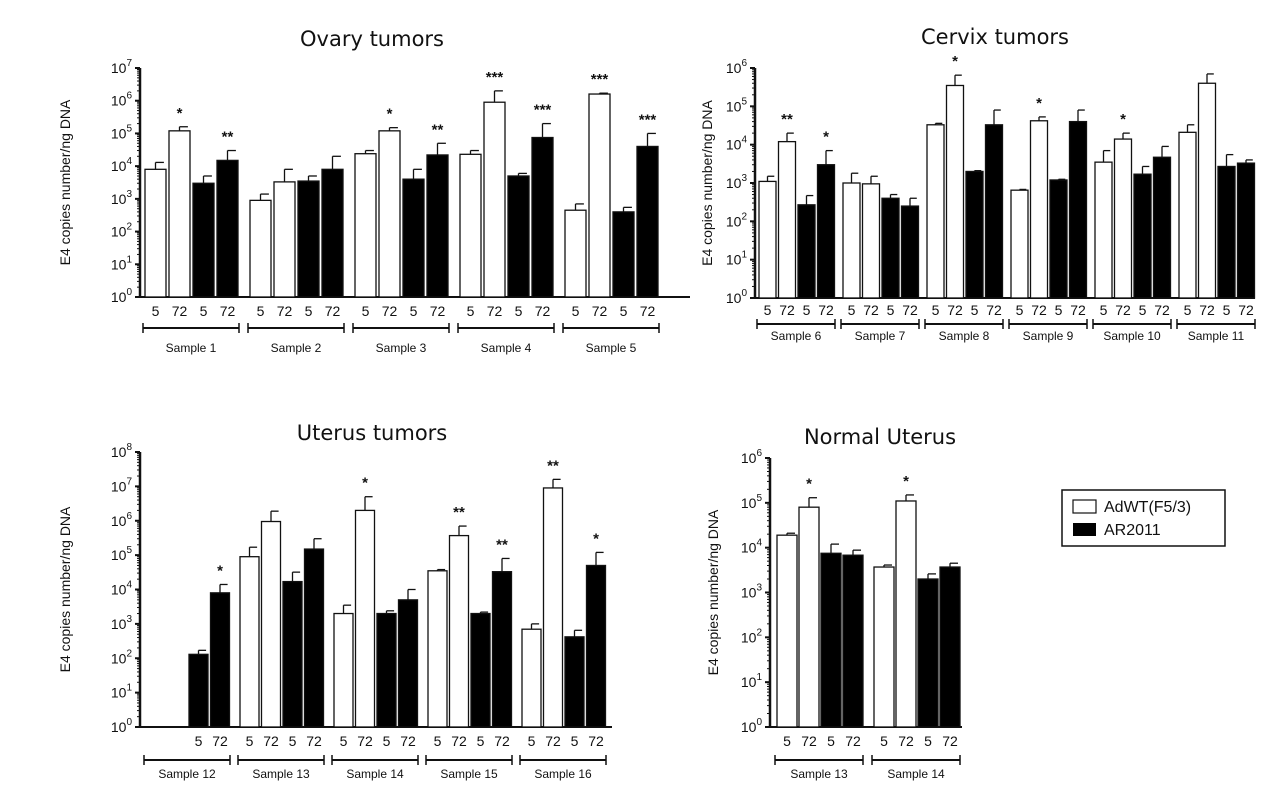  What do you see at coordinates (796, 336) in the screenshot?
I see `sample-label: Sample 6` at bounding box center [796, 336].